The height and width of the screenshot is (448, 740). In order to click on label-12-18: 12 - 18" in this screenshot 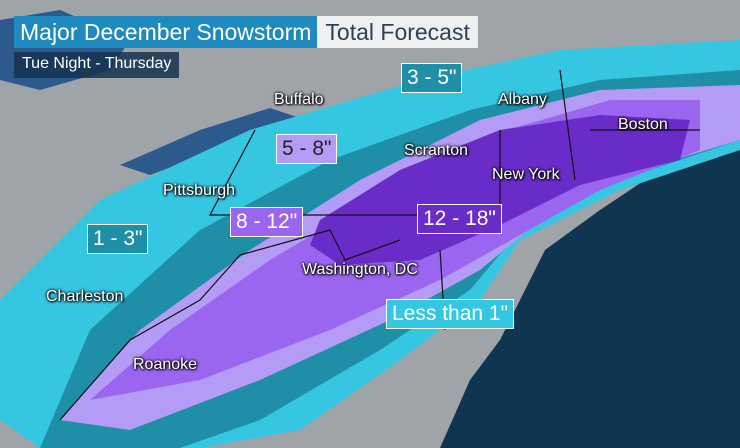, I will do `click(459, 219)`.